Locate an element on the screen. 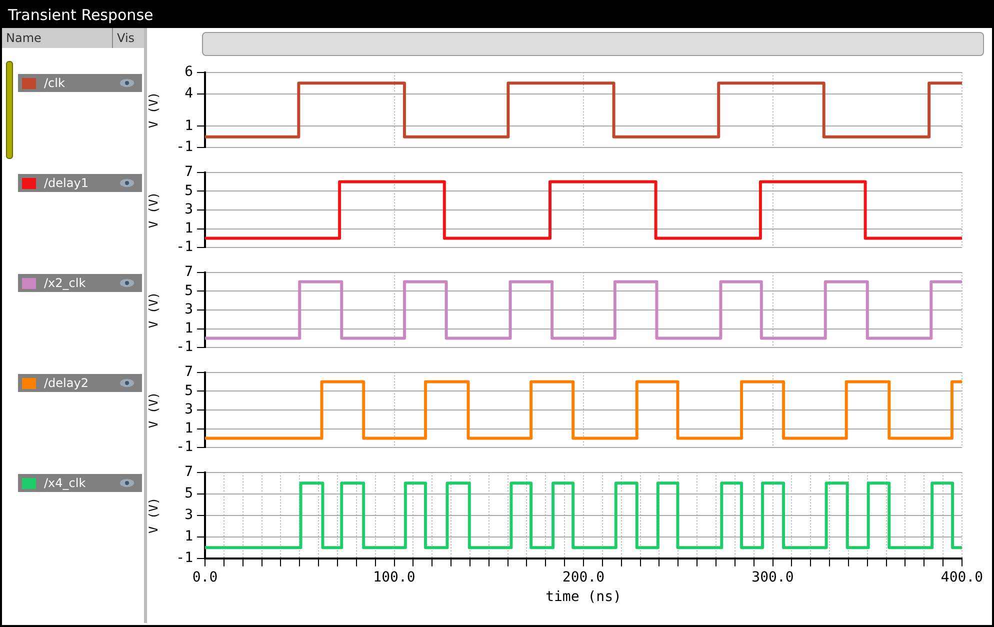  legend-label: /clk is located at coordinates (55, 83).